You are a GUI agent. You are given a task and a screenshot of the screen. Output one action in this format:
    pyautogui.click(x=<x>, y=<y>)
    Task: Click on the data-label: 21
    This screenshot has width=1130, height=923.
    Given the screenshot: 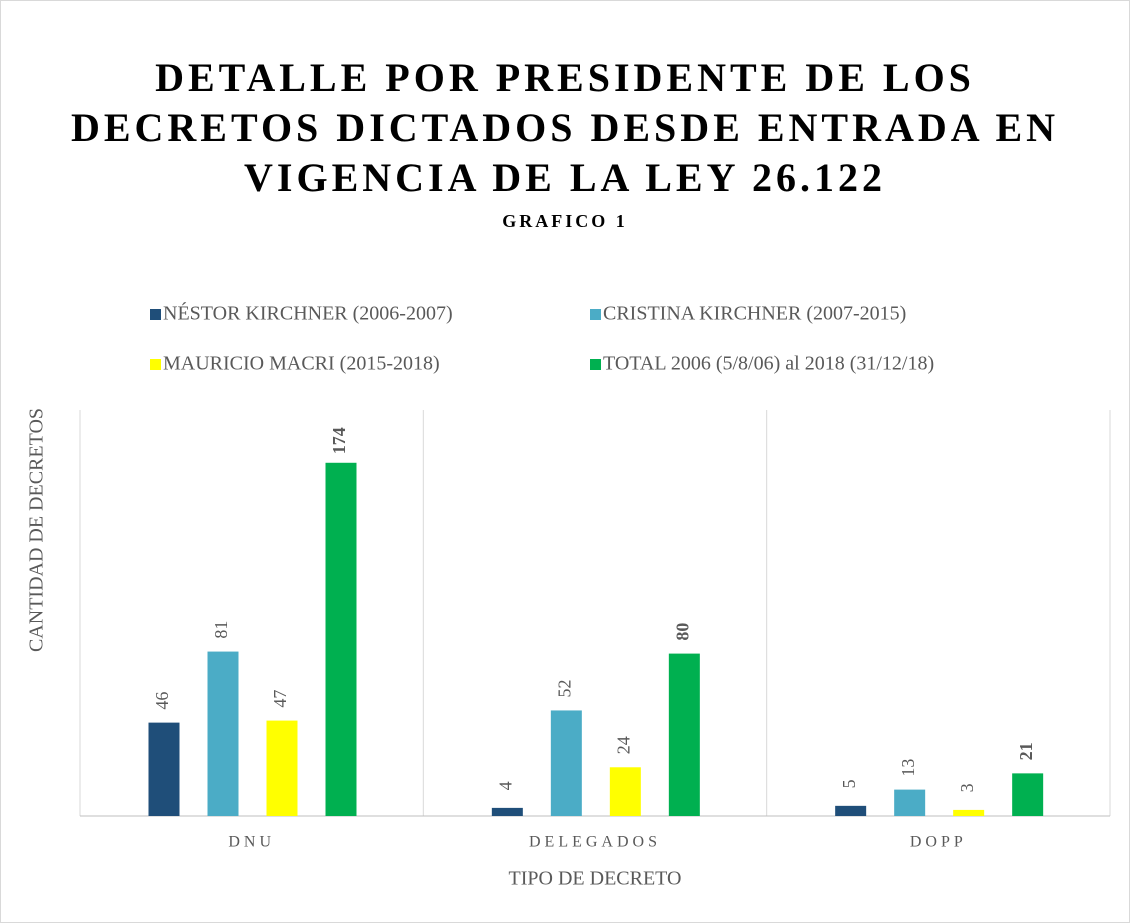 What is the action you would take?
    pyautogui.click(x=1026, y=751)
    